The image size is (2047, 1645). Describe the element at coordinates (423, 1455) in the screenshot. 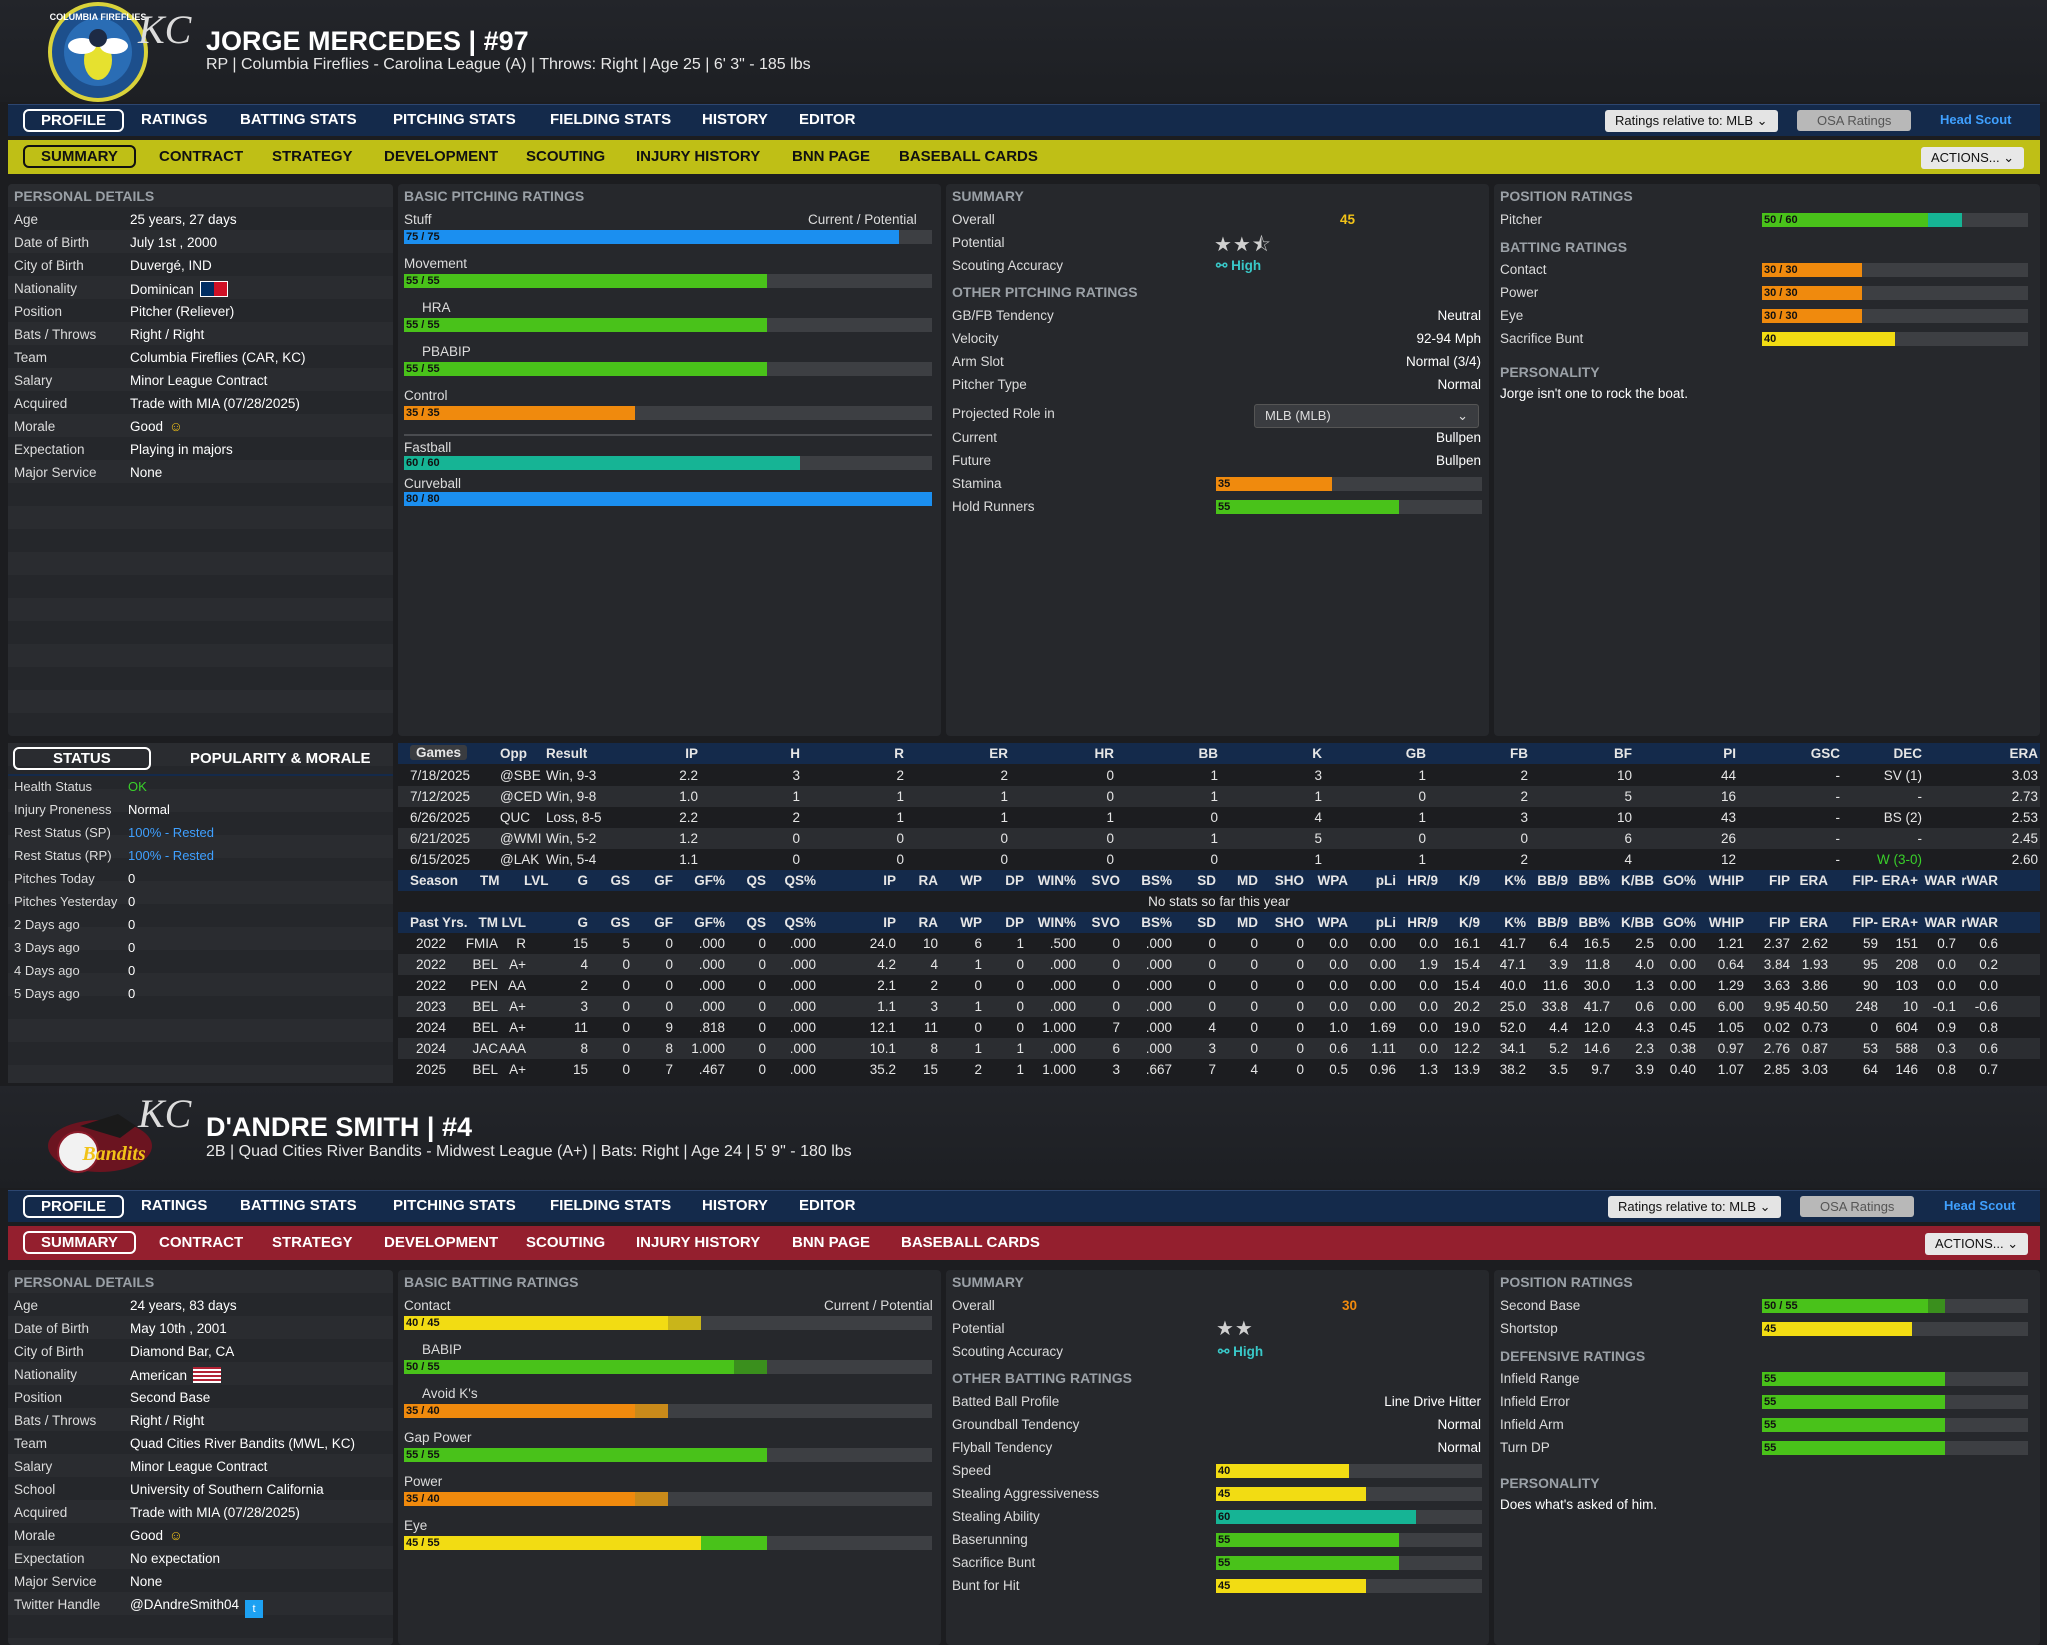

I see `rating-value: 55 / 55` at that location.